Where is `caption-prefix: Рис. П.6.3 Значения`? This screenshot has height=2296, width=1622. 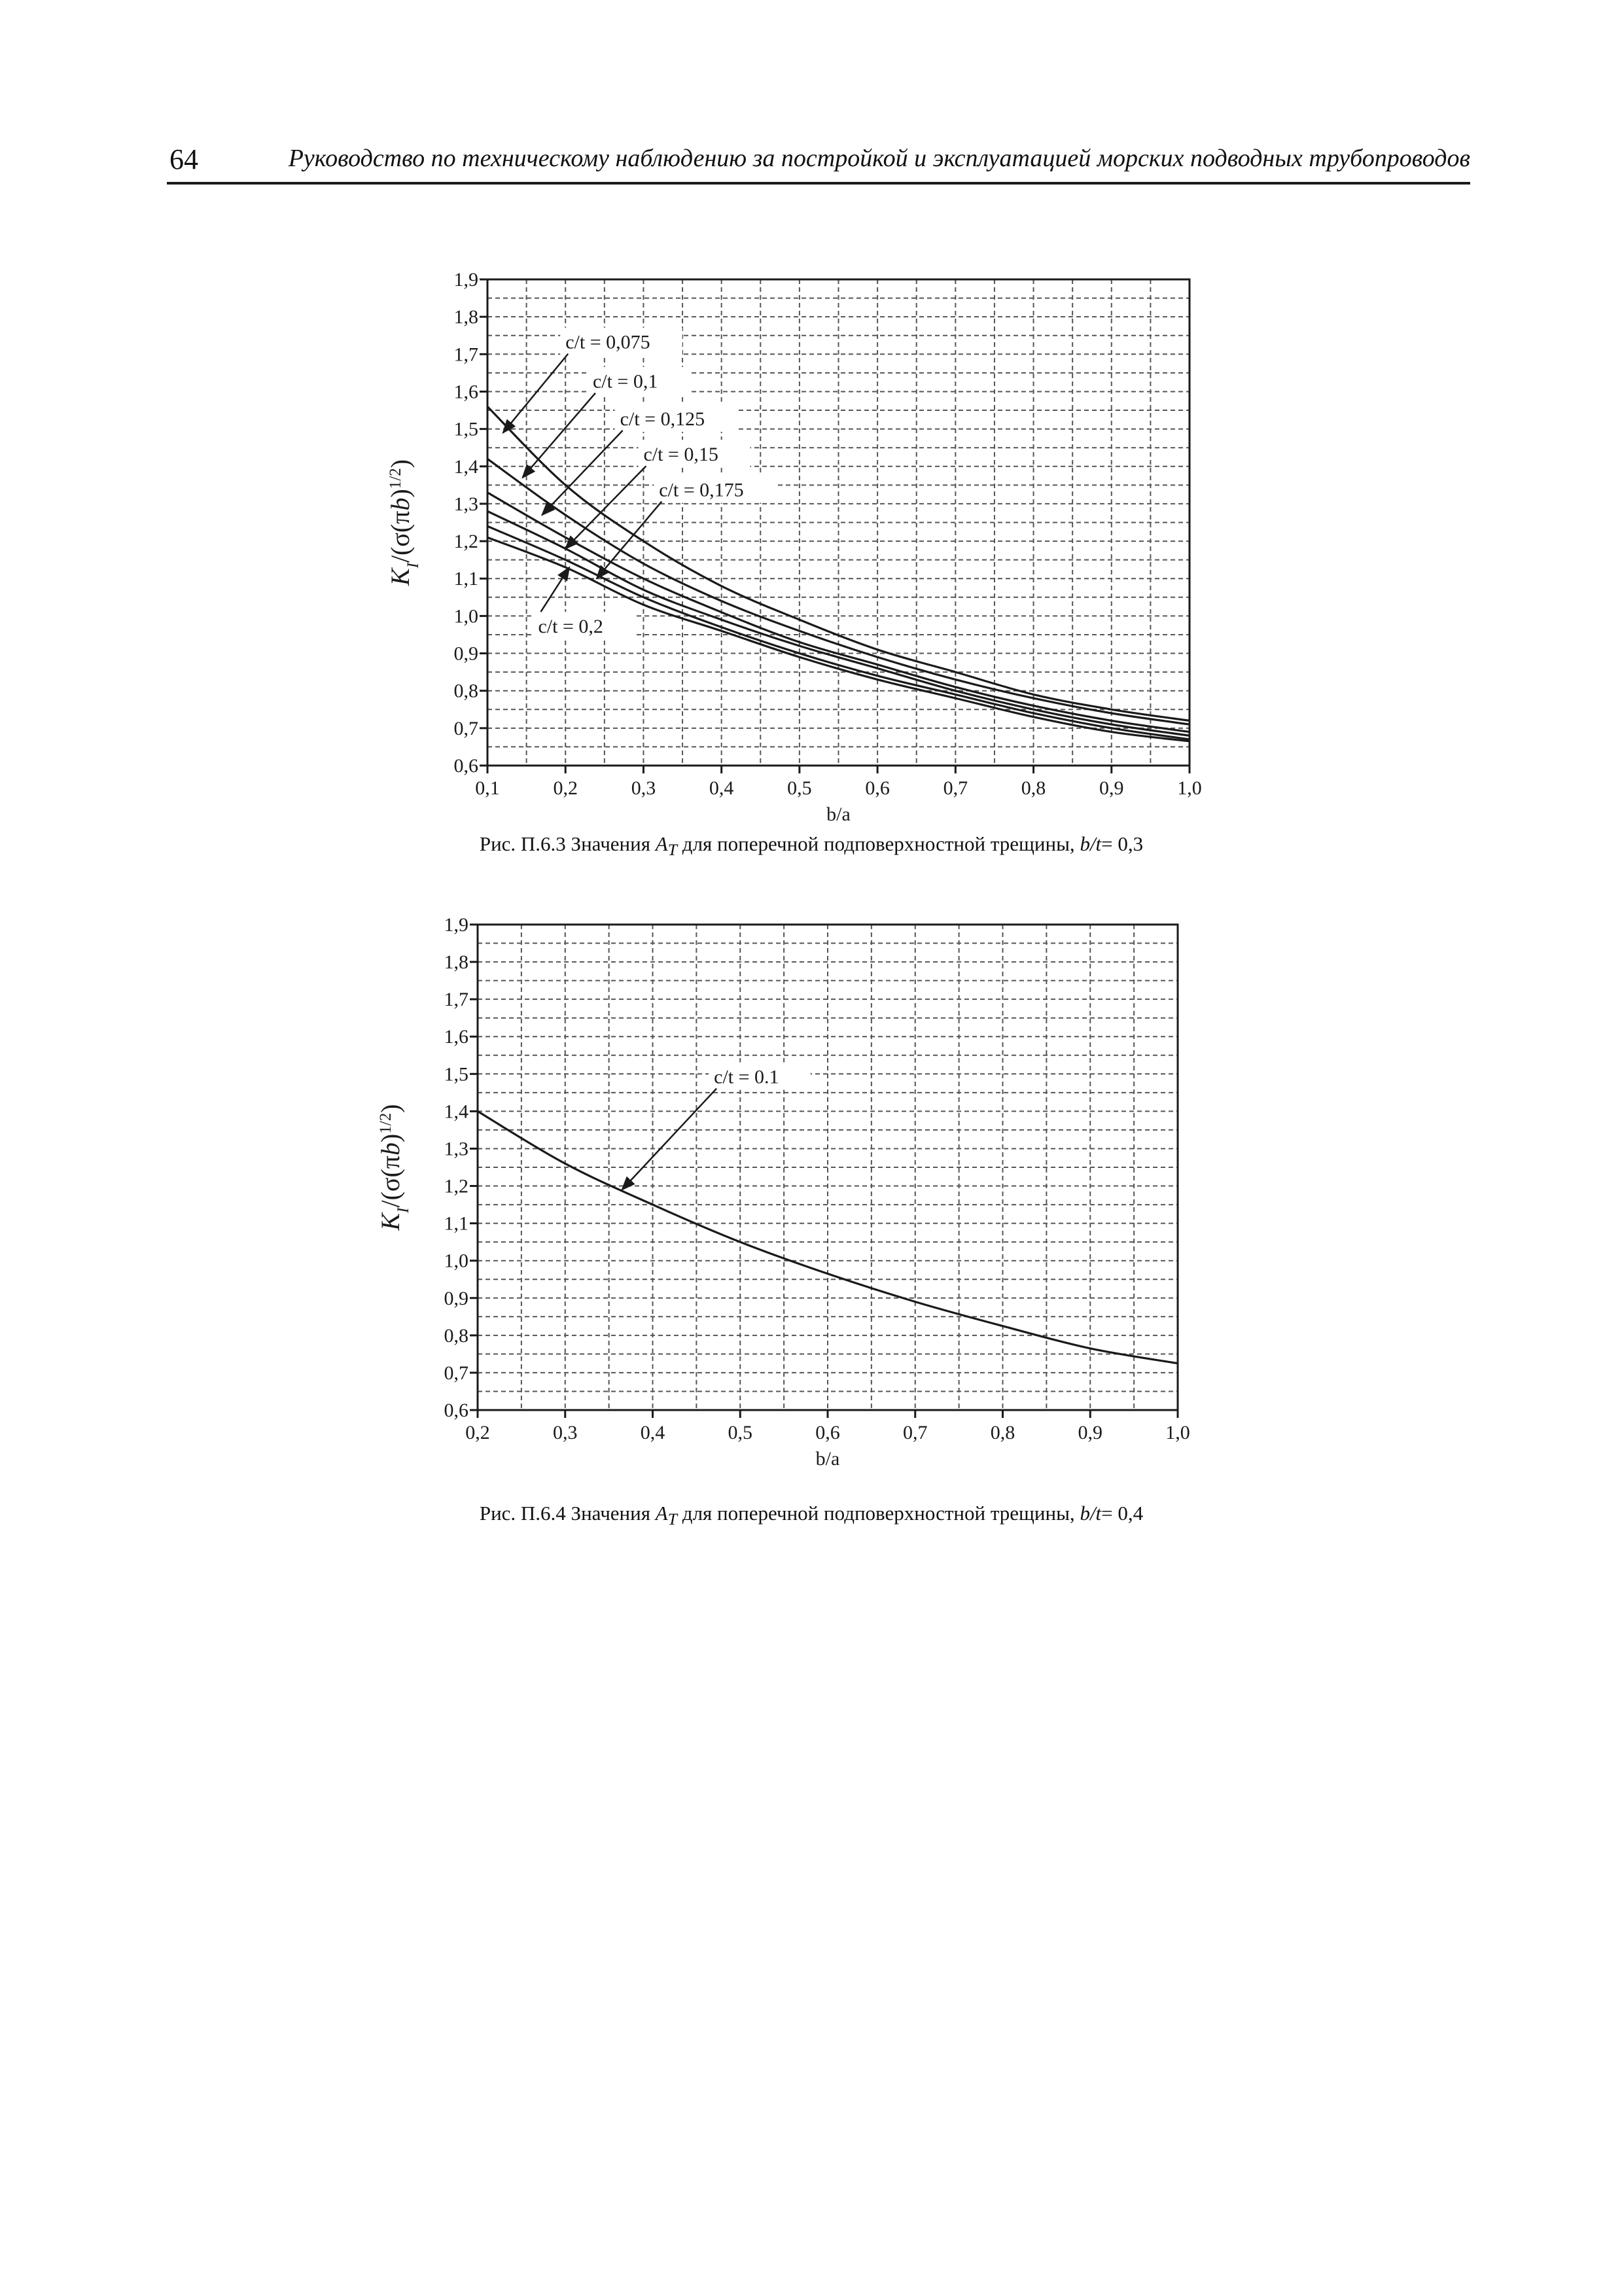
caption-prefix: Рис. П.6.3 Значения is located at coordinates (567, 844).